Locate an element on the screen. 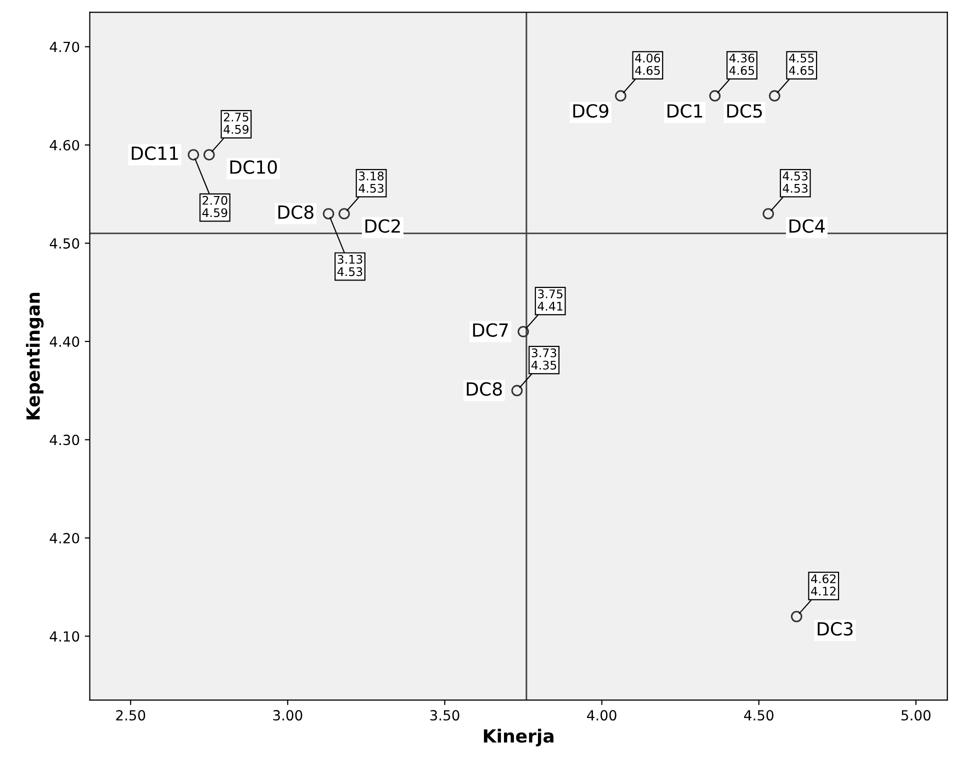 The height and width of the screenshot is (771, 955). y-axis-title: Kepentingan is located at coordinates (35, 356).